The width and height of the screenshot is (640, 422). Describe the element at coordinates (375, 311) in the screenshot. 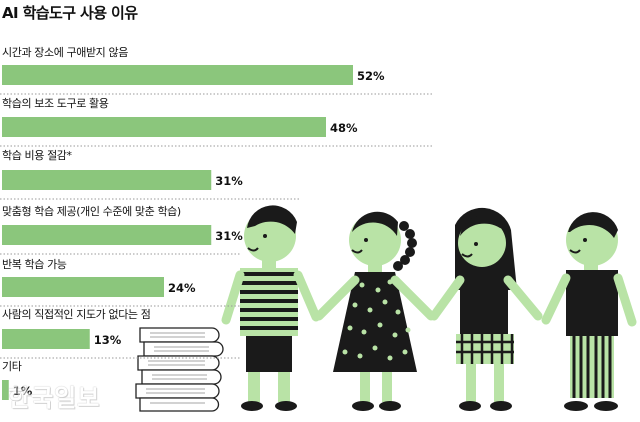

I see `child-polka-dot-dress-icon` at that location.